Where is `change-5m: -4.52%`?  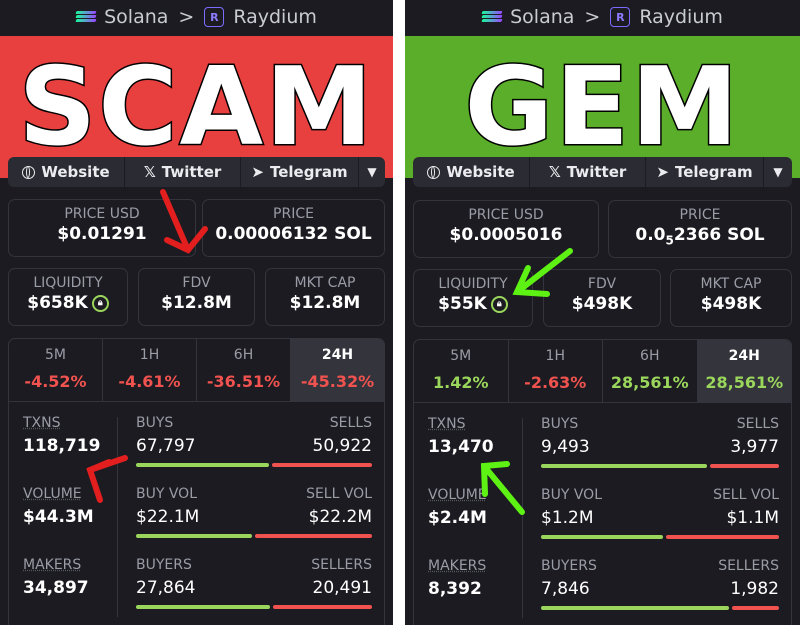
change-5m: -4.52% is located at coordinates (55, 381).